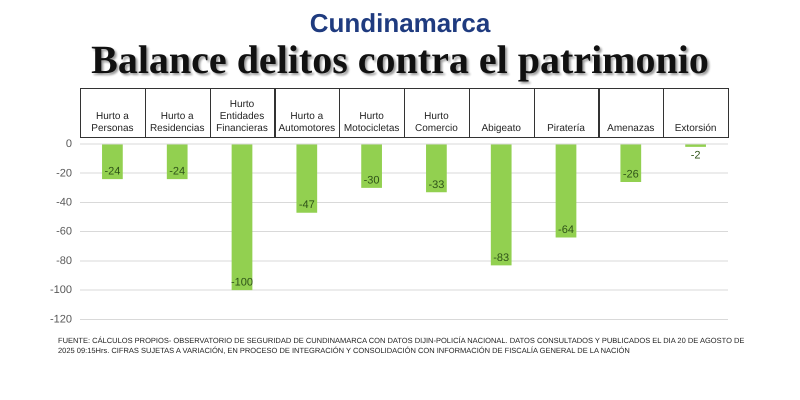 The height and width of the screenshot is (400, 800). What do you see at coordinates (695, 155) in the screenshot?
I see `data-label: -2` at bounding box center [695, 155].